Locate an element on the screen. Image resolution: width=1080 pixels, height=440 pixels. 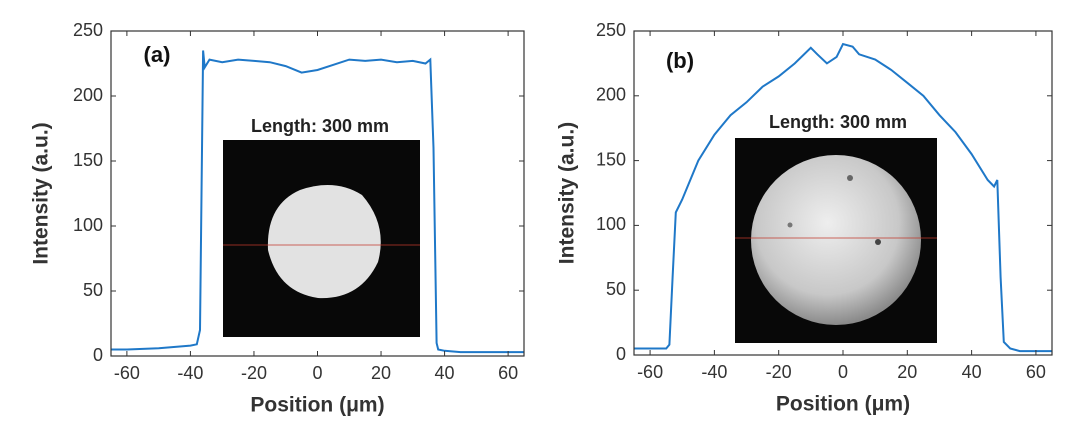
panel-label: (b) is located at coordinates (680, 60).